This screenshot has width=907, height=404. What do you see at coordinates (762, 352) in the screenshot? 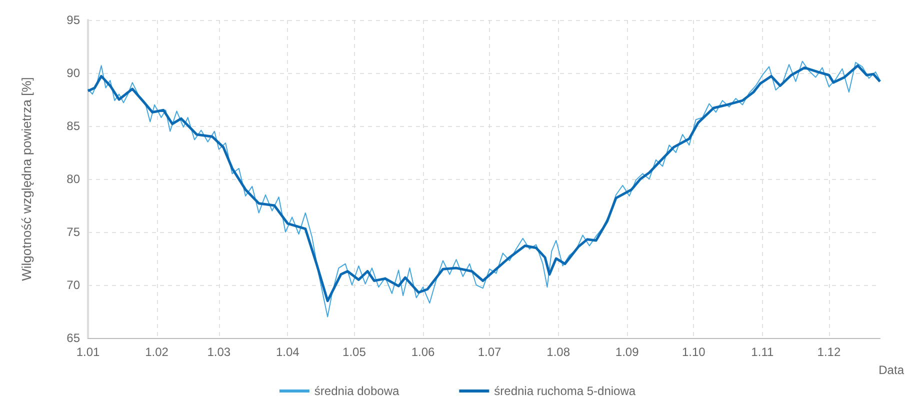
I see `x-tick-label: 1.11` at bounding box center [762, 352].